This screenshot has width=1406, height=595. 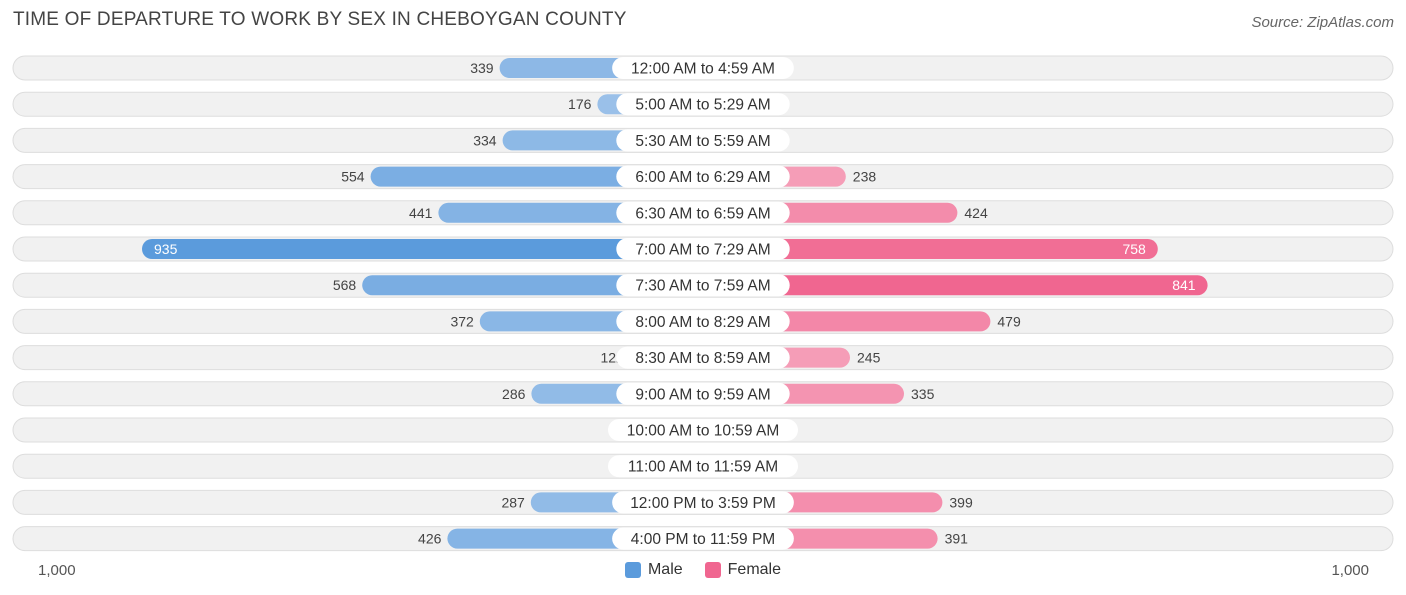 What do you see at coordinates (482, 68) in the screenshot?
I see `male-value-label: 339` at bounding box center [482, 68].